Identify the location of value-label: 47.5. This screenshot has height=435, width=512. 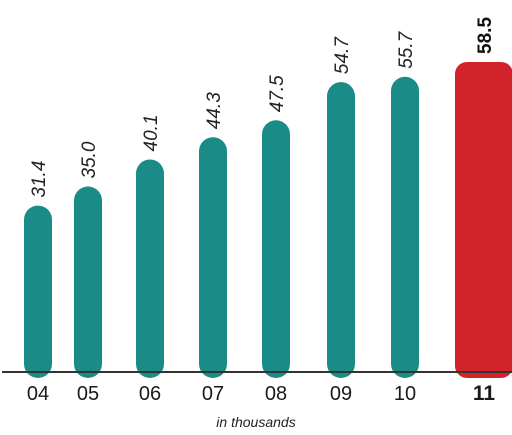
(277, 93).